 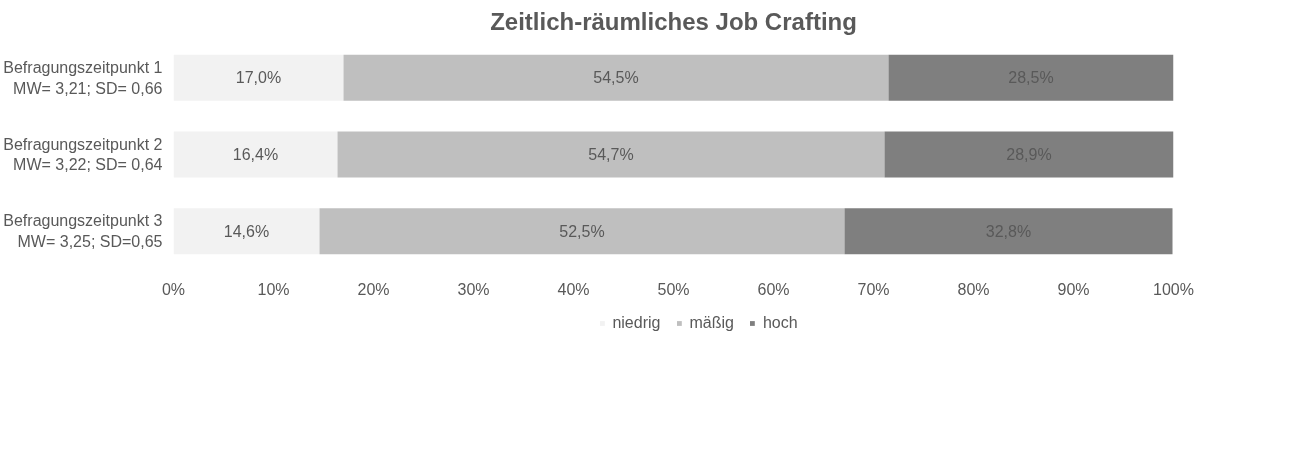 What do you see at coordinates (573, 289) in the screenshot?
I see `x-tick-label: 40%` at bounding box center [573, 289].